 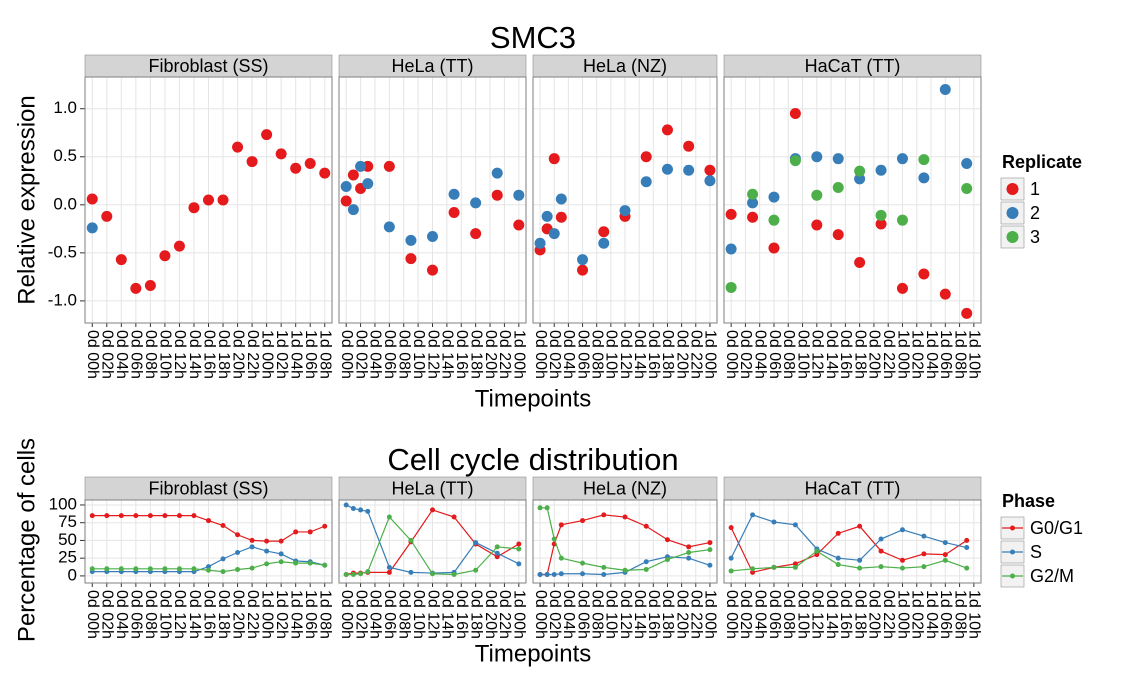 What do you see at coordinates (745, 354) in the screenshot?
I see `x-tick-label: 0d 02h` at bounding box center [745, 354].